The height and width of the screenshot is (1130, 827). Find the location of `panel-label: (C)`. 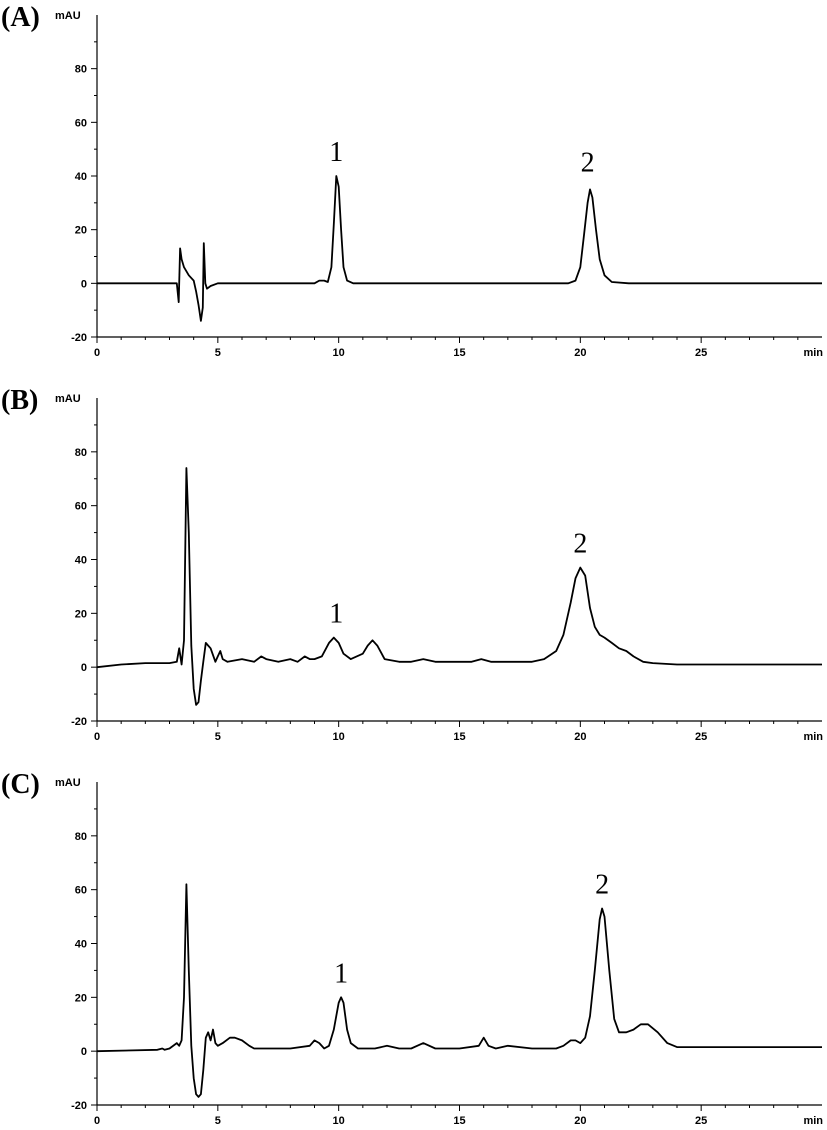

panel-label: (C) is located at coordinates (20, 784).